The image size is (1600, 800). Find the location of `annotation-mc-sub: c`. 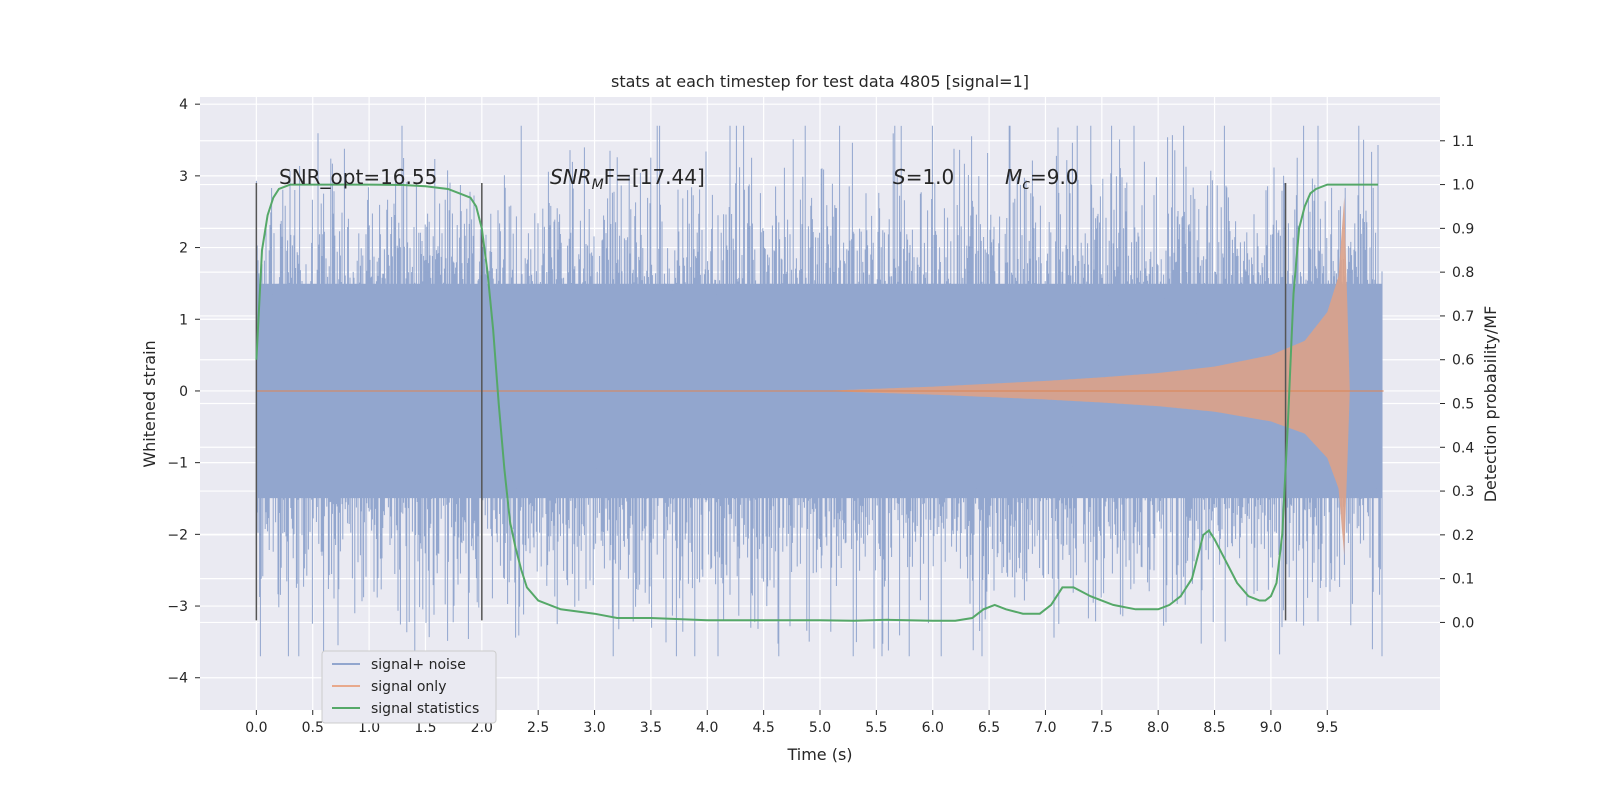

annotation-mc-sub: c is located at coordinates (1026, 185).